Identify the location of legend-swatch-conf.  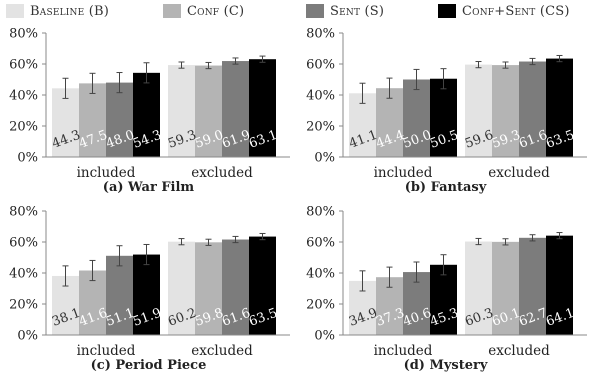
(172, 11).